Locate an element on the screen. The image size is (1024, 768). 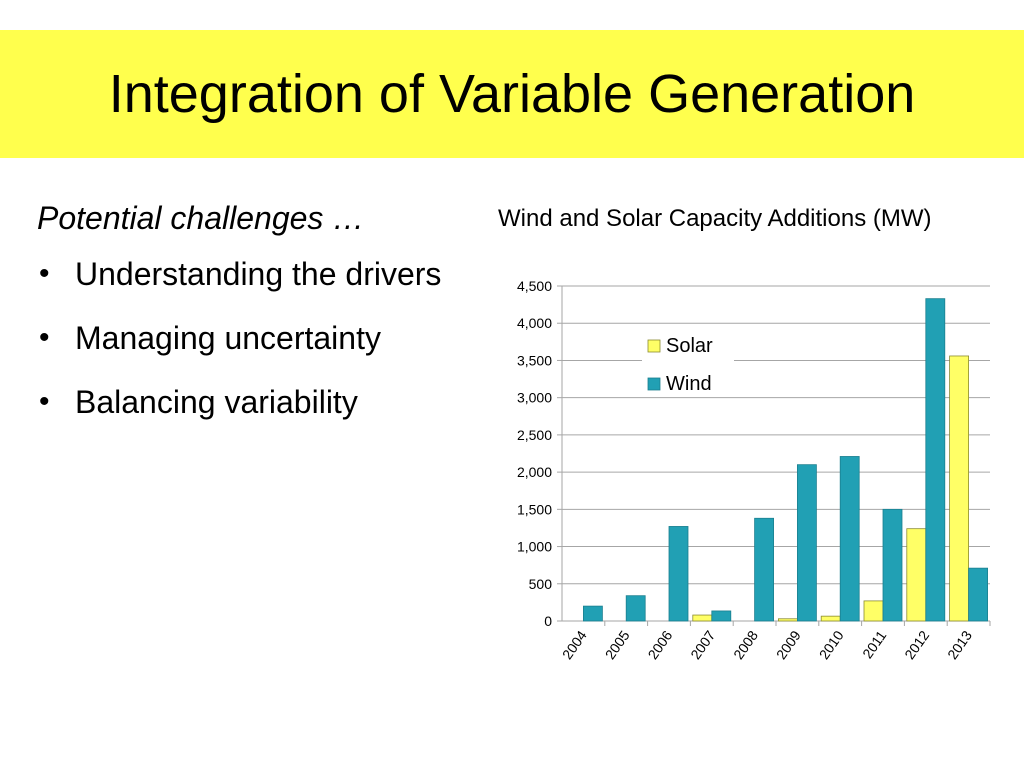
x-tick-label: 2005 is located at coordinates (617, 644).